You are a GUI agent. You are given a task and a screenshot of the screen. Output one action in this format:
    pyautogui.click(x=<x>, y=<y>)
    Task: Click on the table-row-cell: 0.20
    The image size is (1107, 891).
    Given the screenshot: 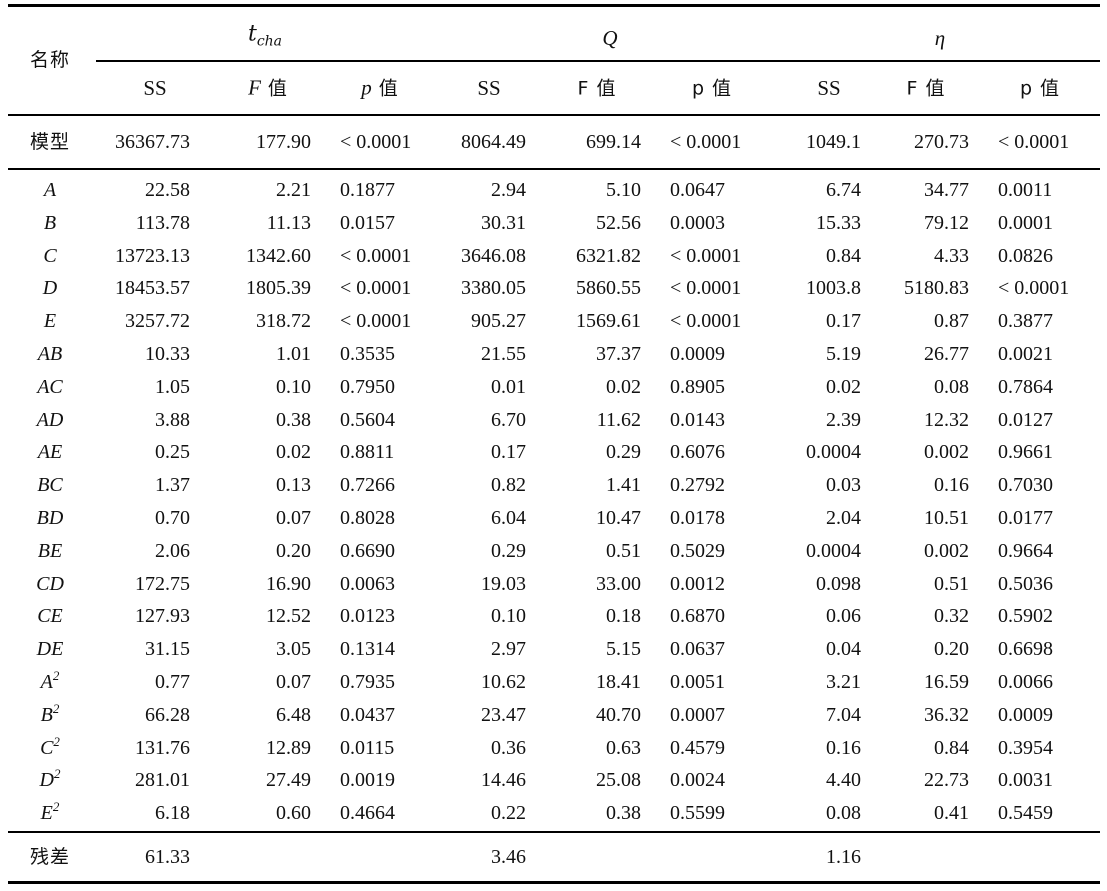 What is the action you would take?
    pyautogui.click(x=951, y=649)
    